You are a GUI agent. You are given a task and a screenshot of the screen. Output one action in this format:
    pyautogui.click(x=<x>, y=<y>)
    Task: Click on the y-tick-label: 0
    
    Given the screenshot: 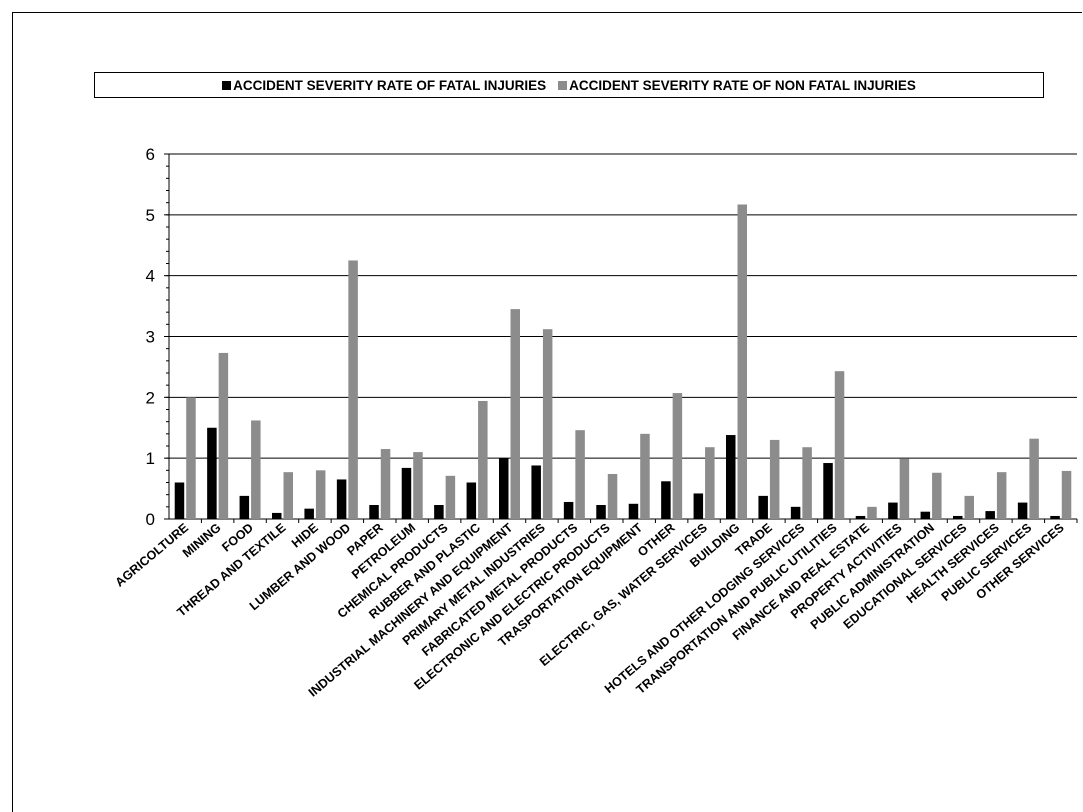 What is the action you would take?
    pyautogui.click(x=150, y=519)
    